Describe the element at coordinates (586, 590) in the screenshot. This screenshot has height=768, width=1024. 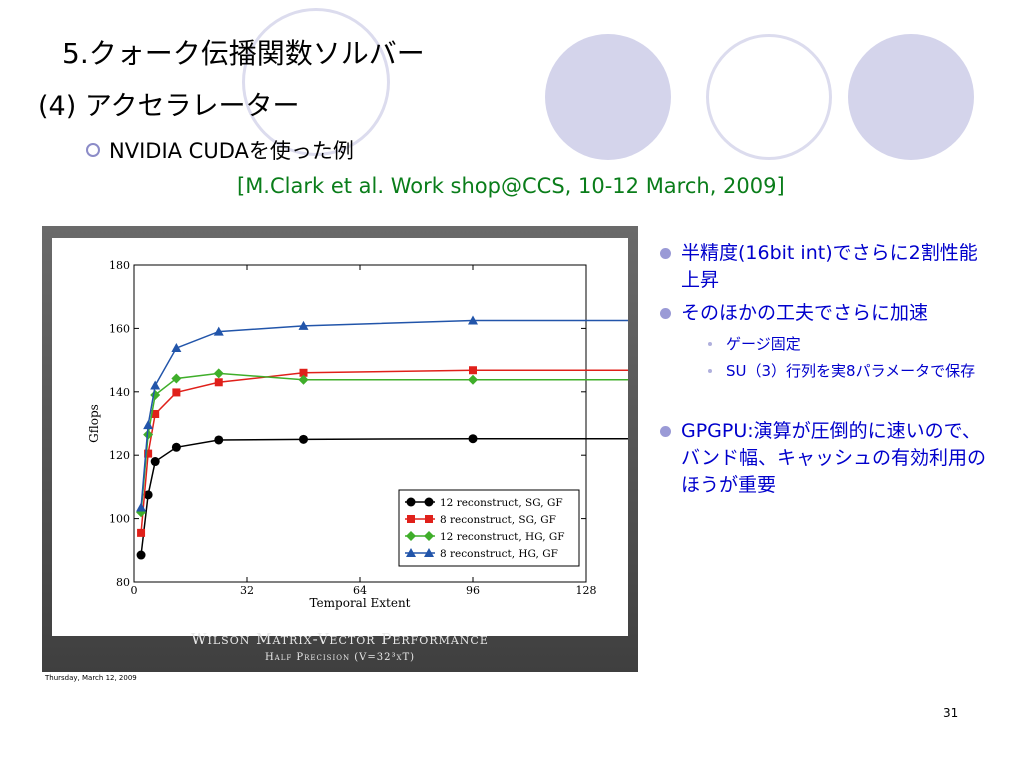
I see `x-tick-label: 128` at that location.